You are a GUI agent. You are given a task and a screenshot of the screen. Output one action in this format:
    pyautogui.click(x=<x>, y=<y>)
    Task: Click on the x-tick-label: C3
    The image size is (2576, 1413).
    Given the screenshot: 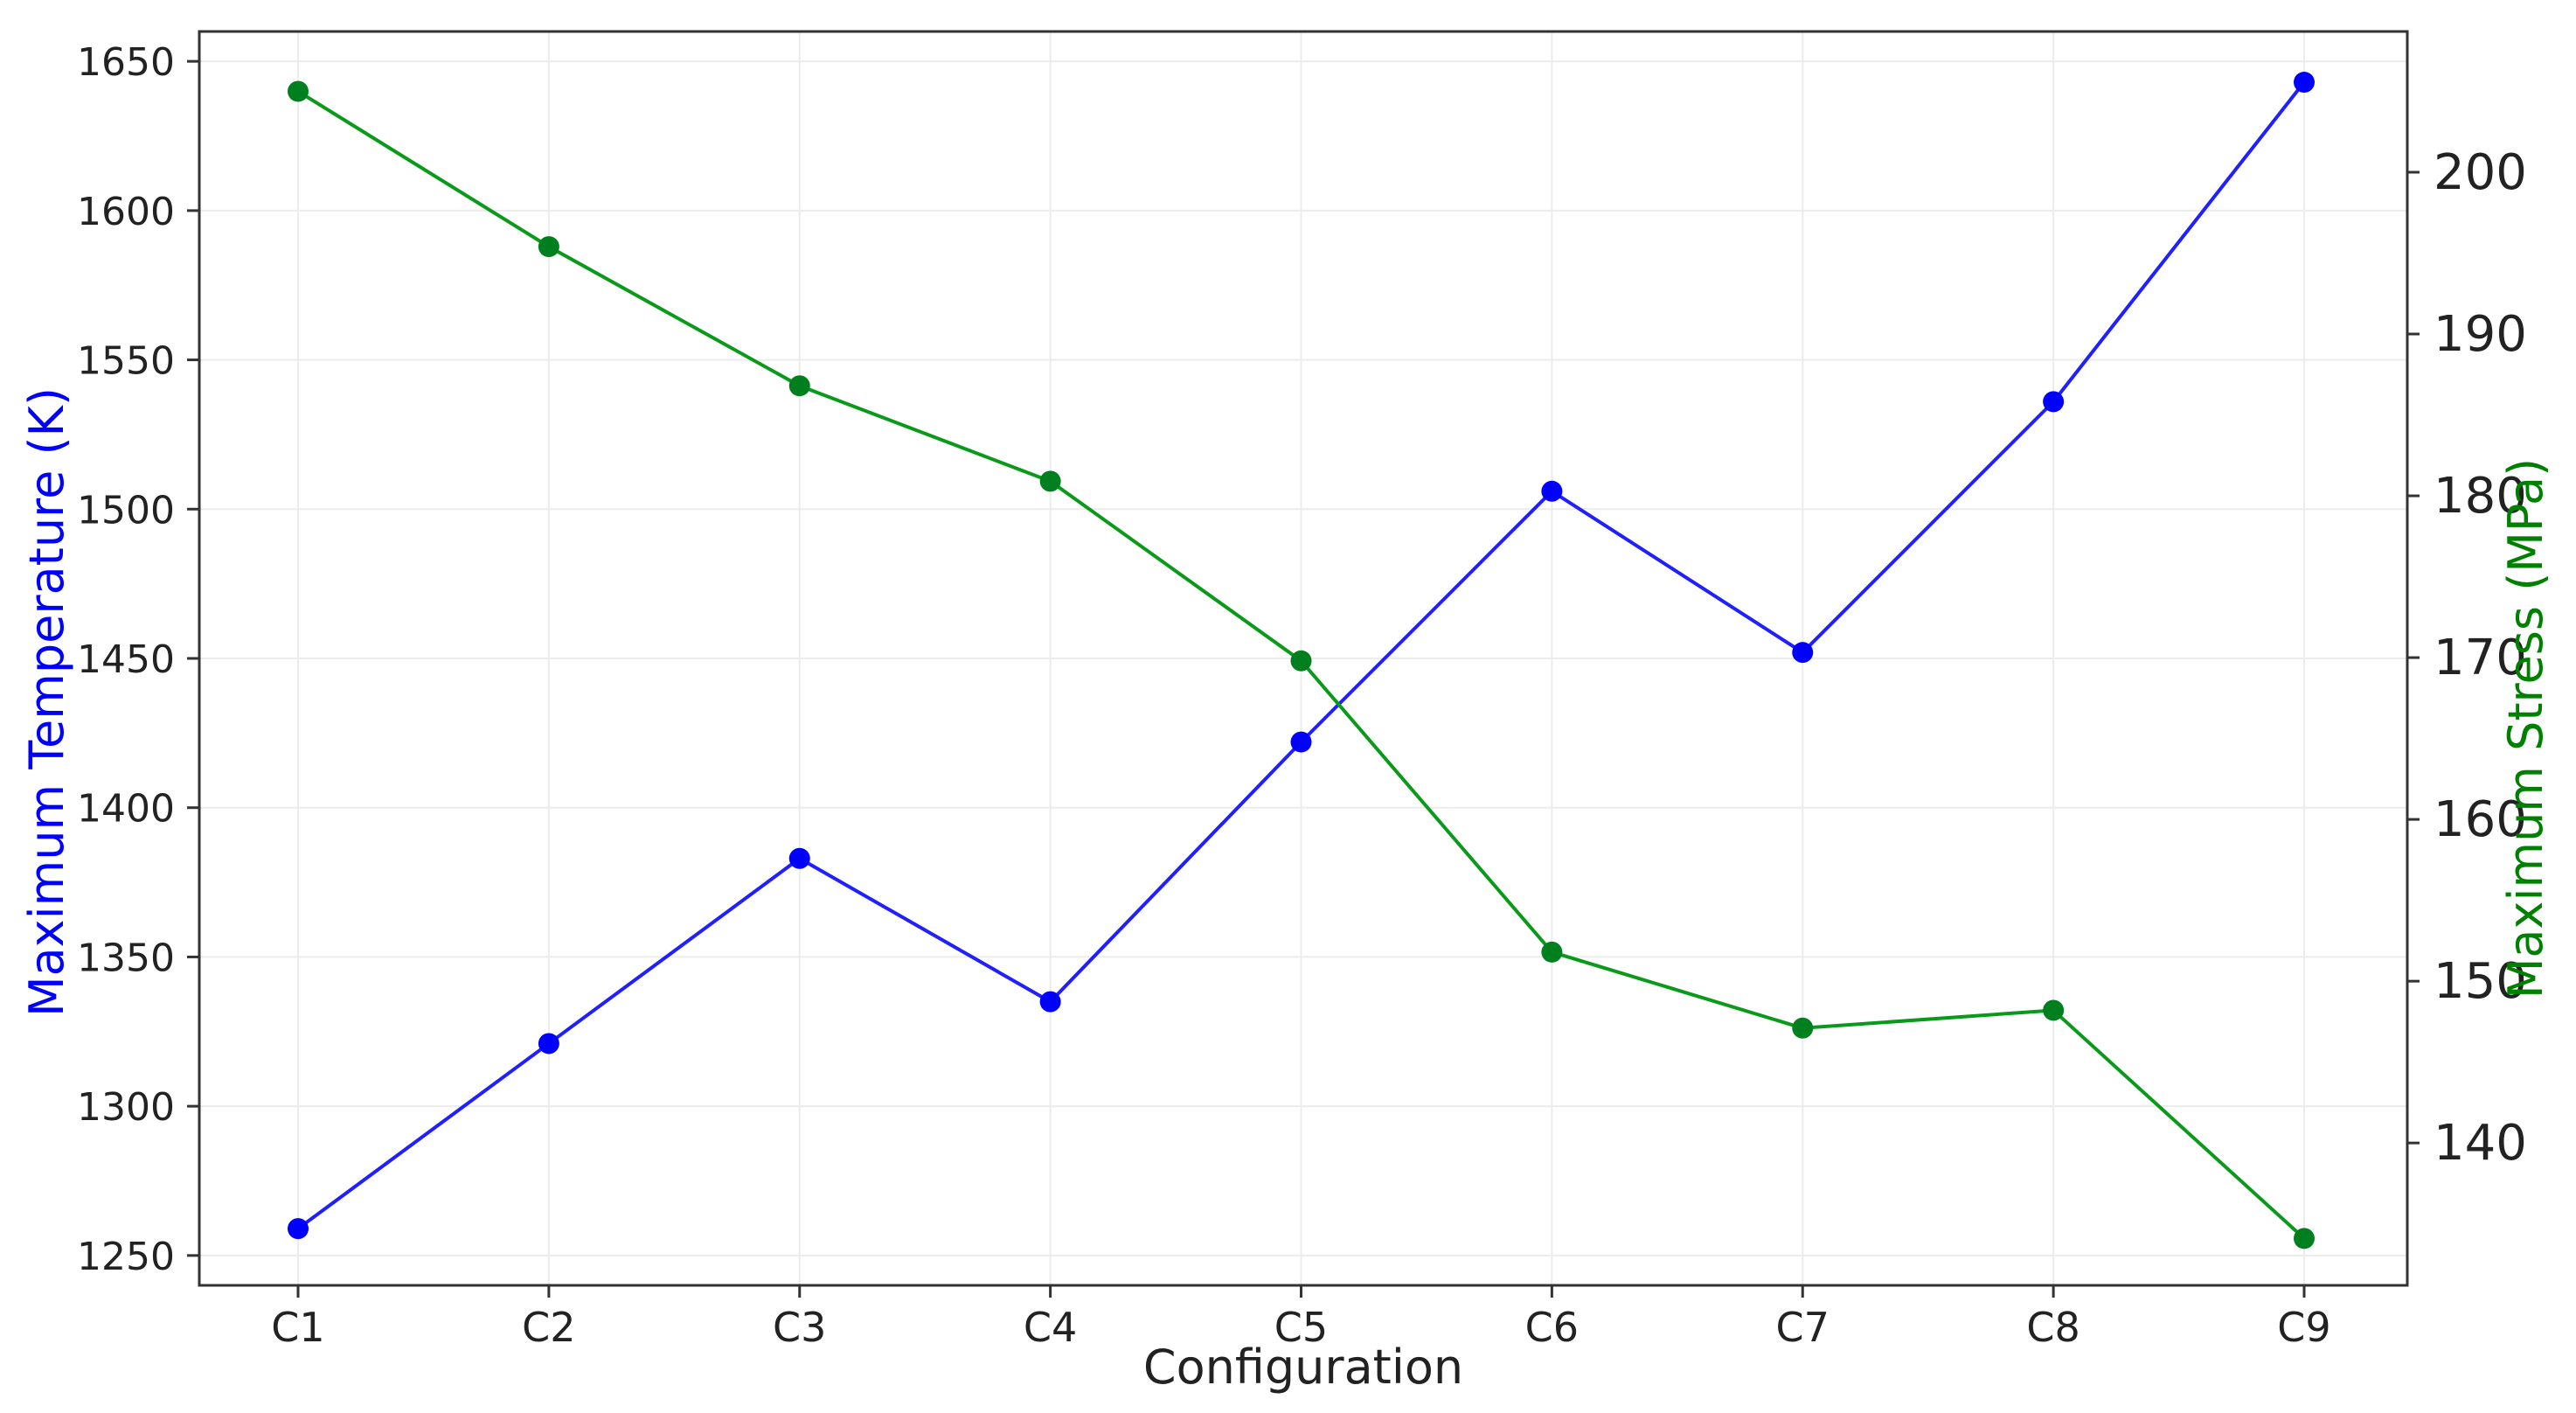 What is the action you would take?
    pyautogui.click(x=799, y=1327)
    